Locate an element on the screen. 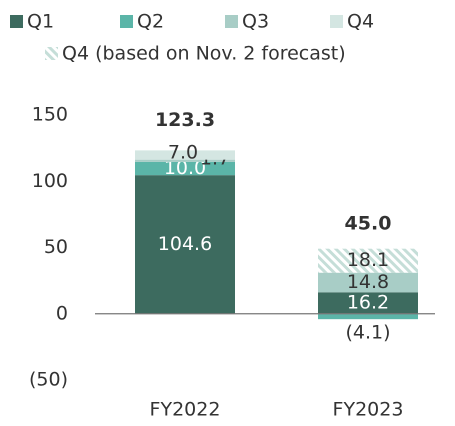 The image size is (455, 426). y-tick-label: 150 is located at coordinates (50, 115).